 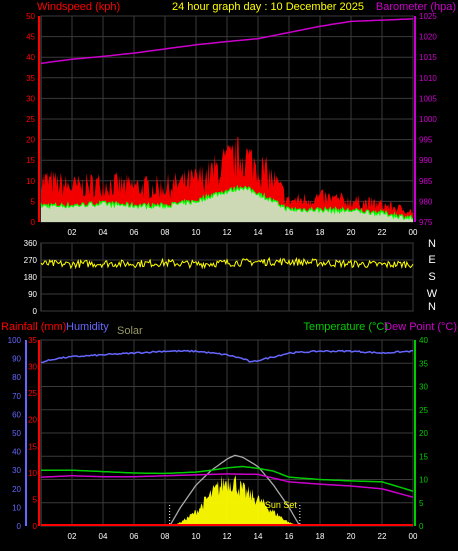 I want to click on rainfall-tick: 30, so click(x=32, y=367).